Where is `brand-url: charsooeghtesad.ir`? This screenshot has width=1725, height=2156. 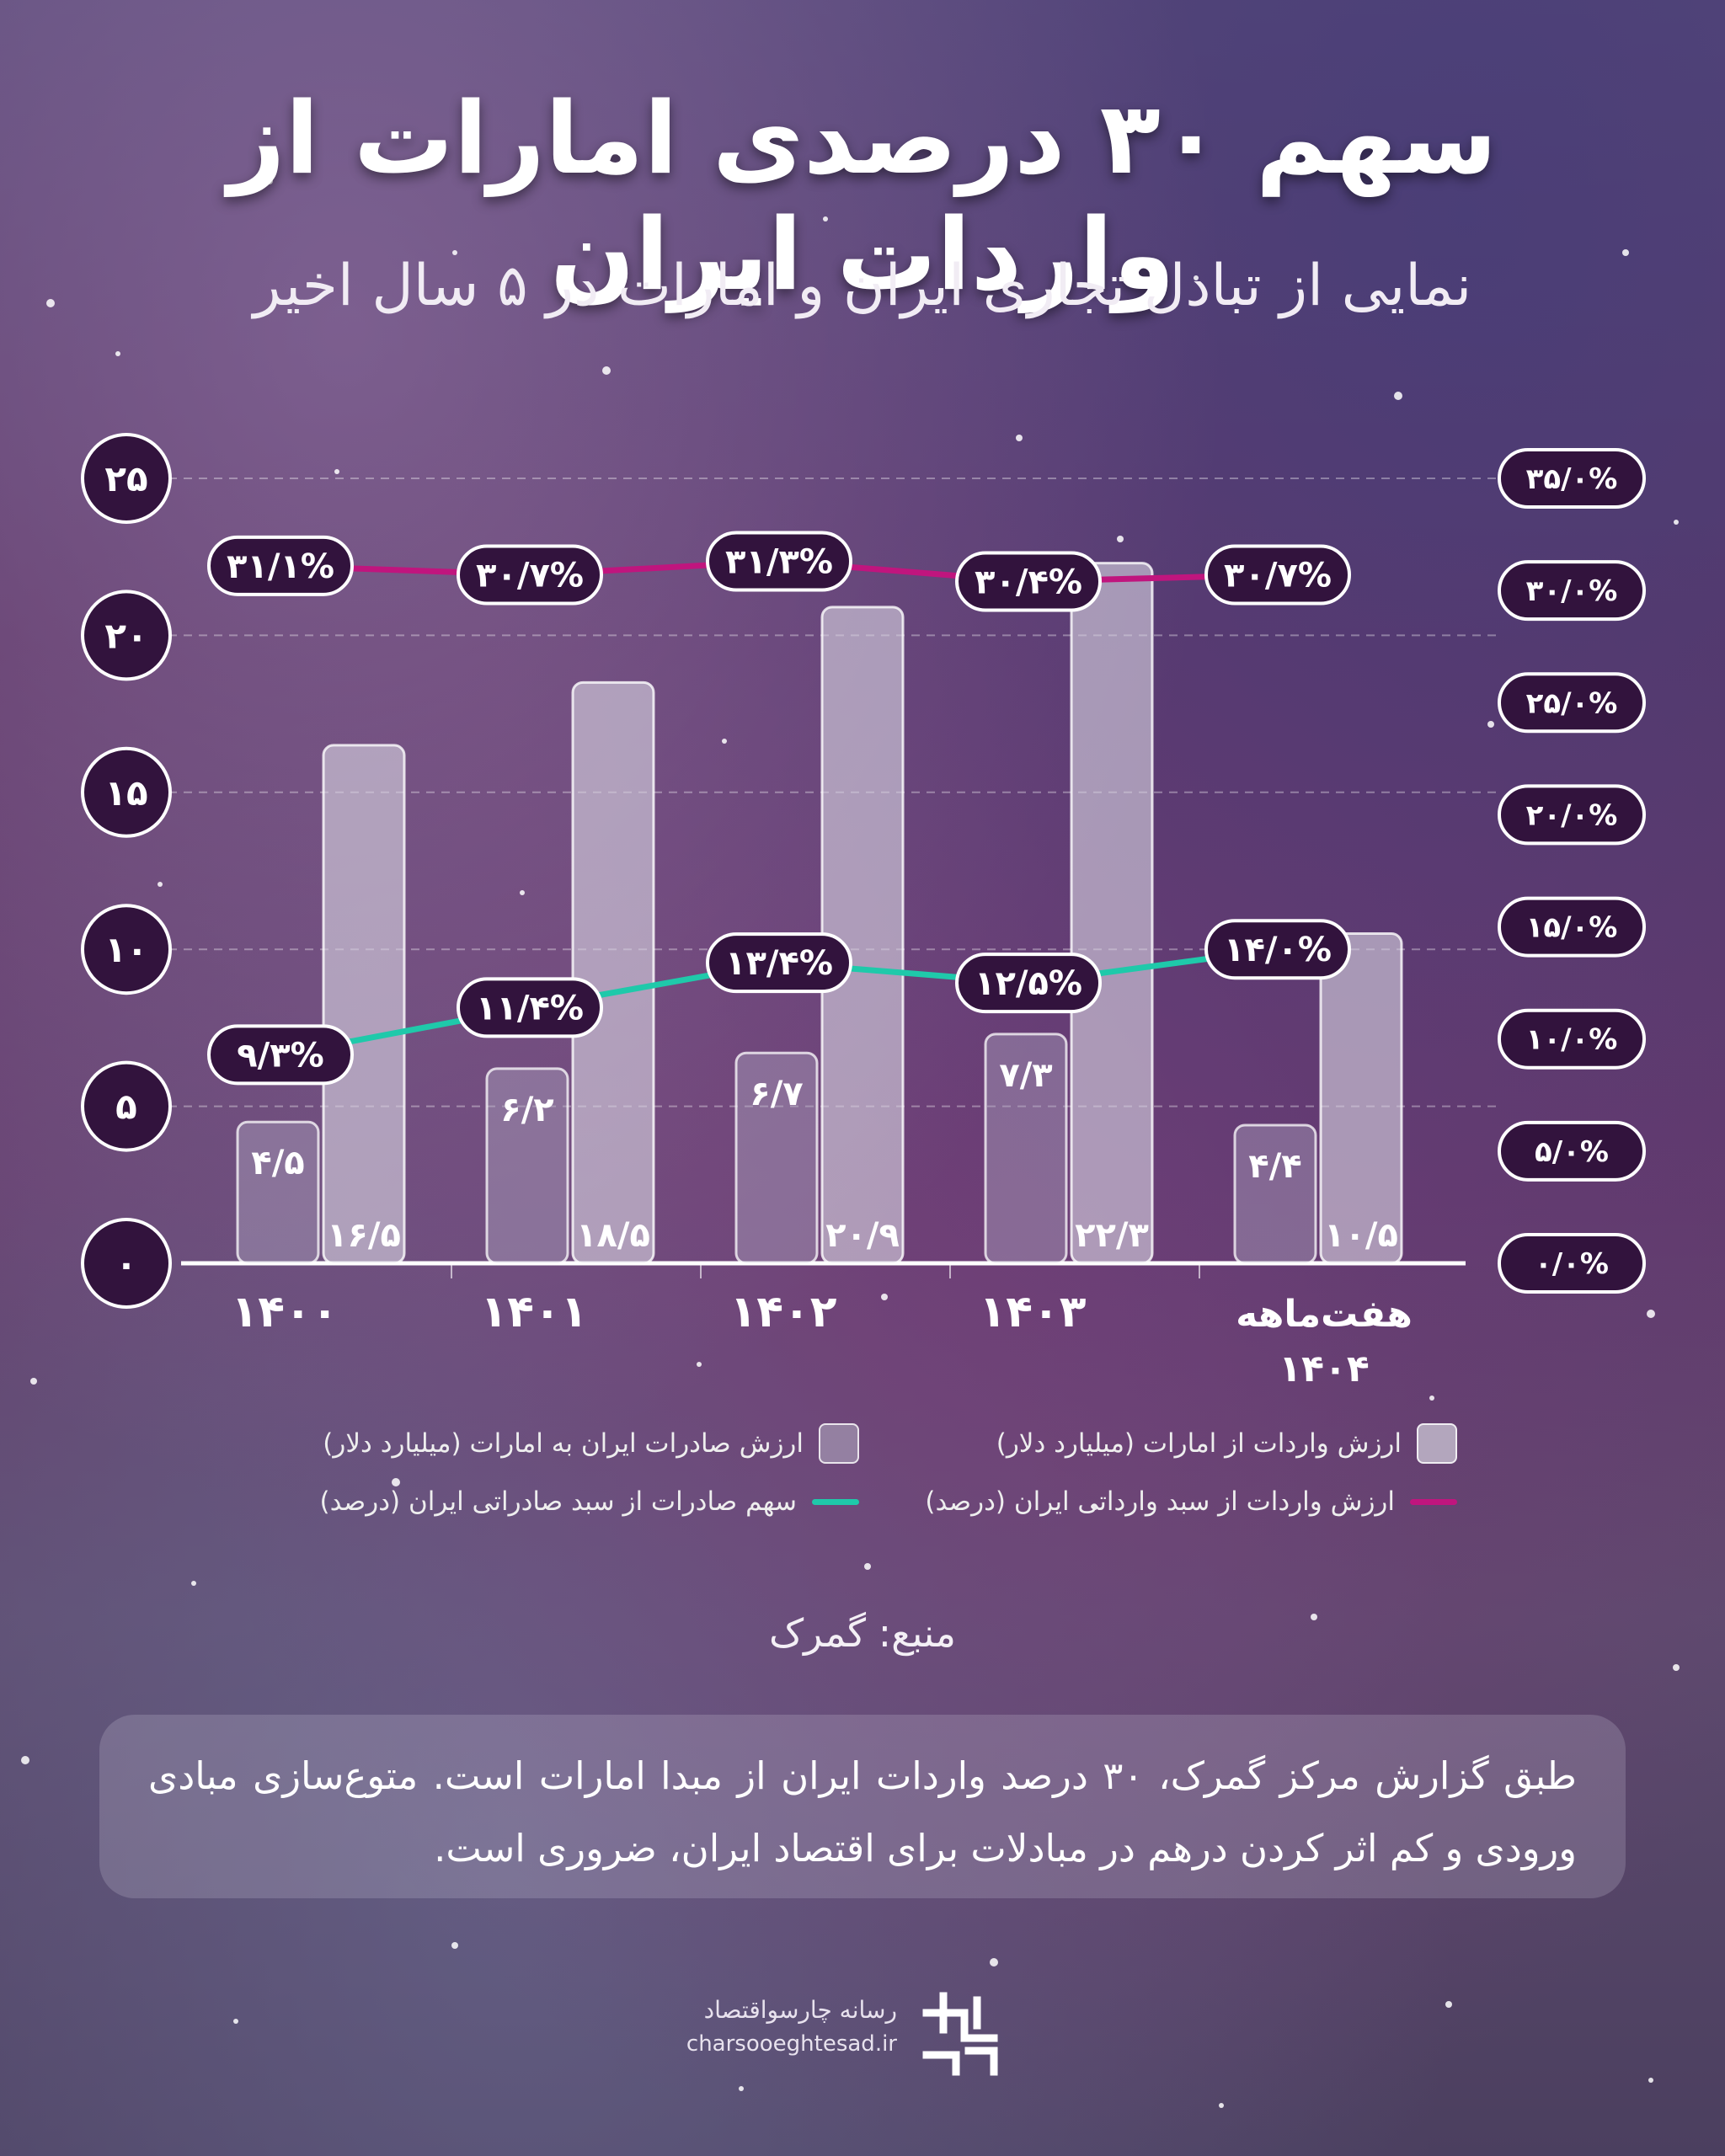 brand-url: charsooeghtesad.ir is located at coordinates (791, 2044).